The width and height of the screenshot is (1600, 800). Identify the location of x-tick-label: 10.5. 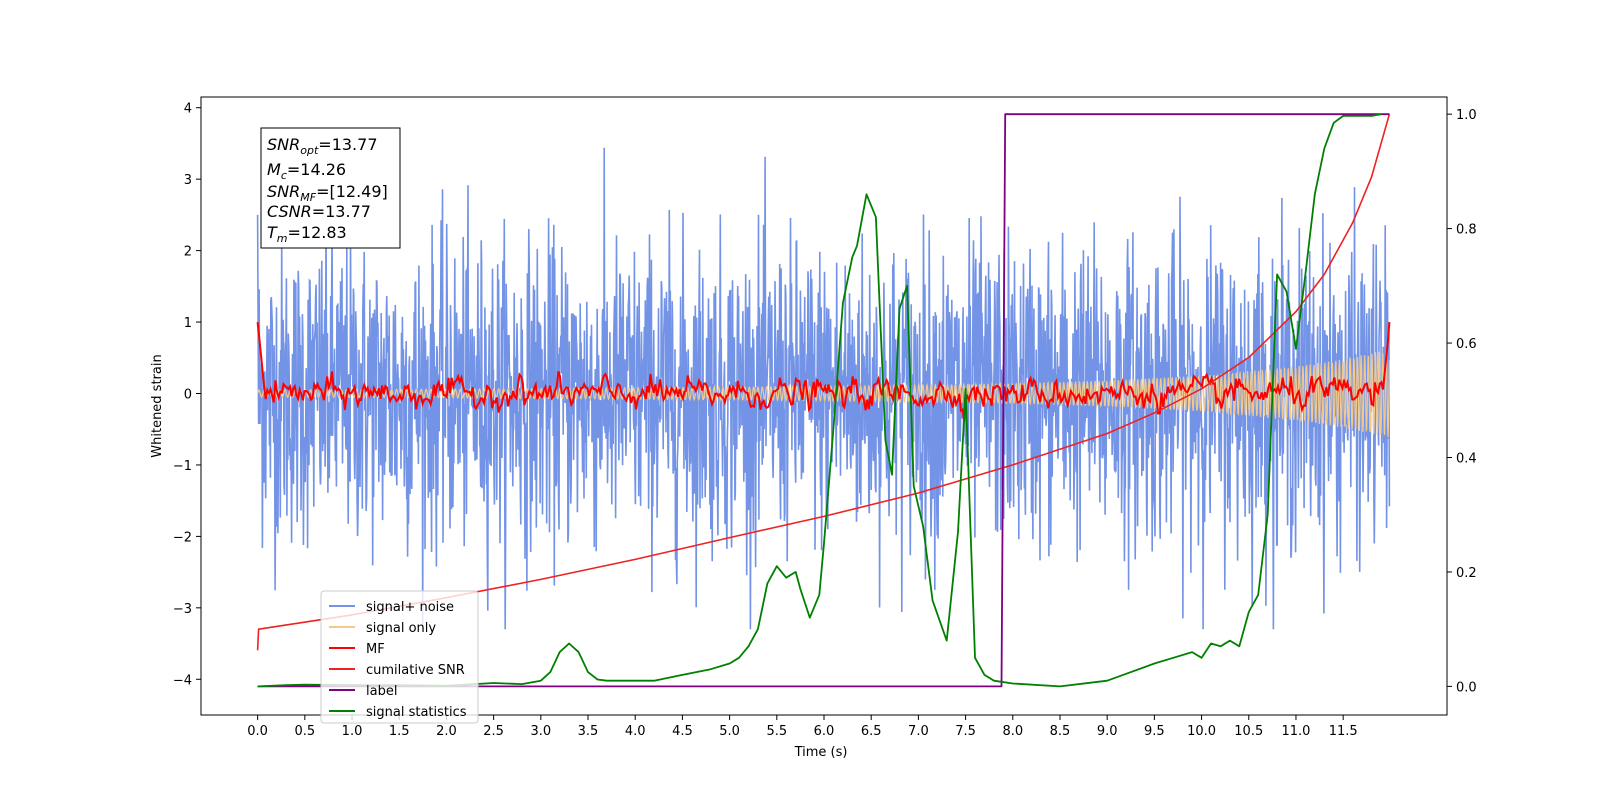
(1248, 731).